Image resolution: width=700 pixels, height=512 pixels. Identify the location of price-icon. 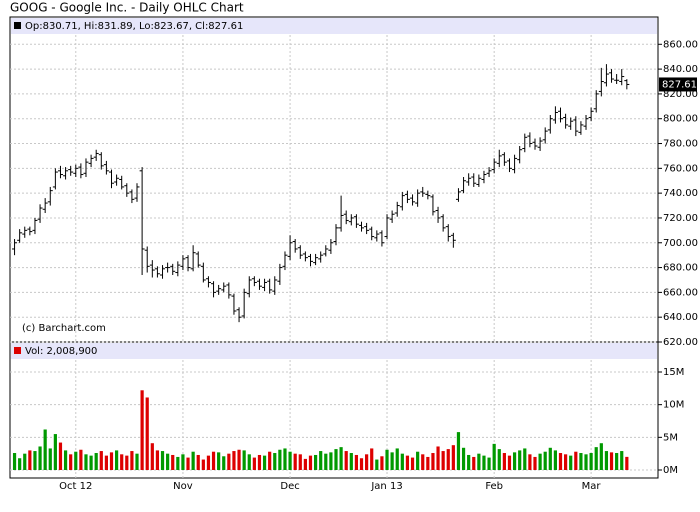
(17, 25).